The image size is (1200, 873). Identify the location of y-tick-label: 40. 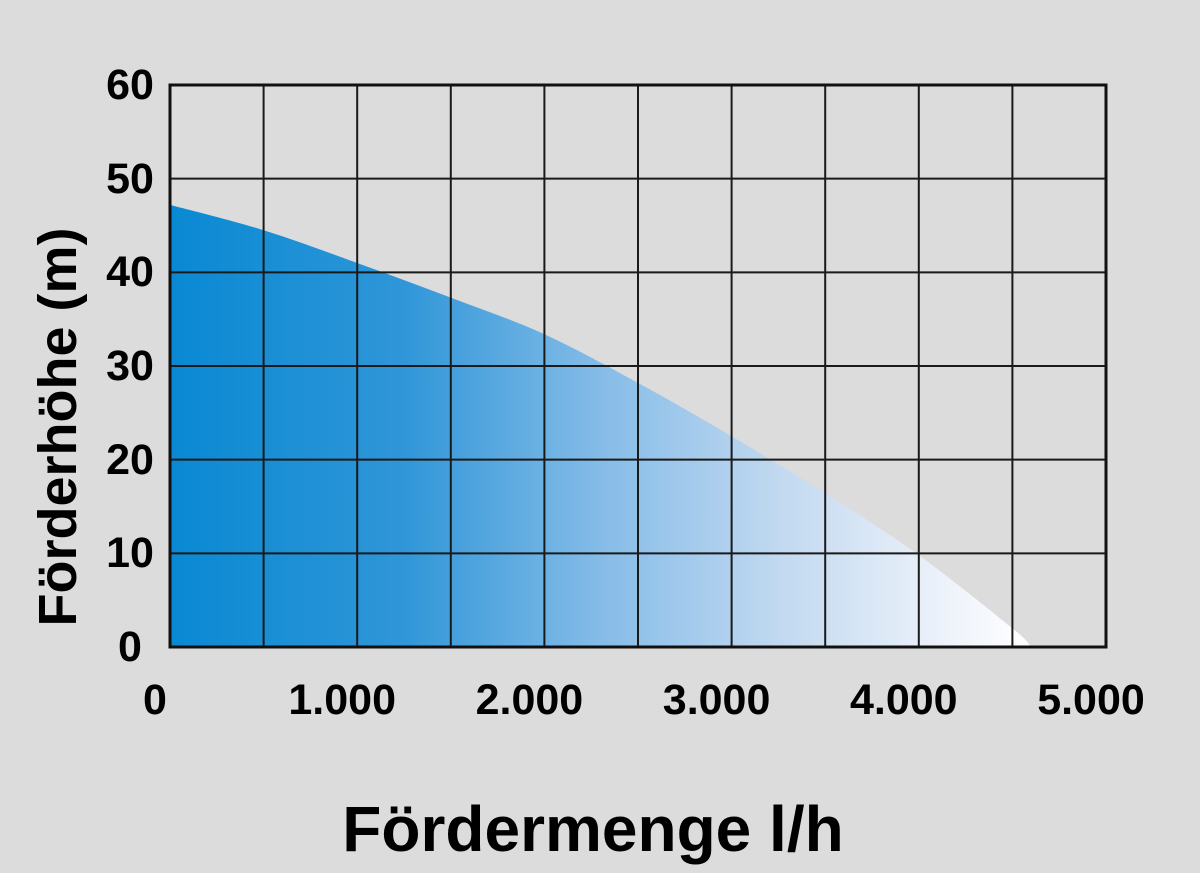
(130, 272).